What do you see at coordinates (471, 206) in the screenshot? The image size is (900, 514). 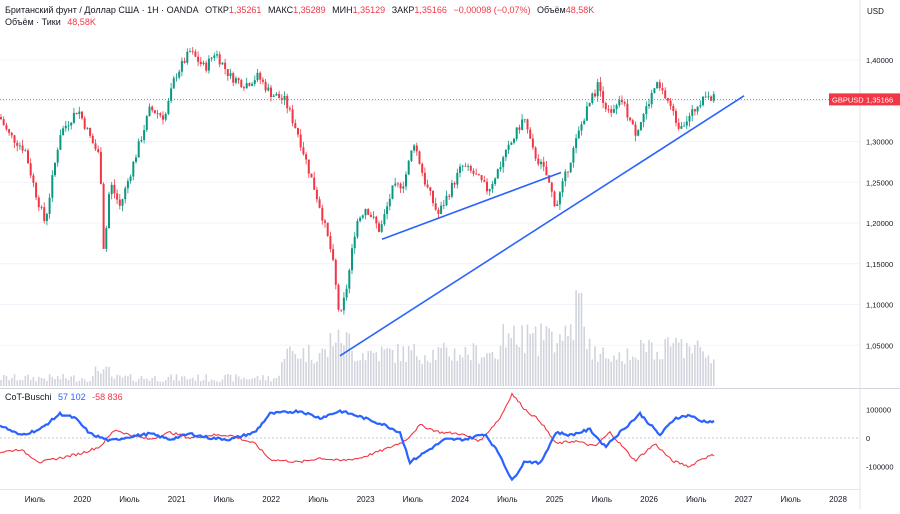 I see `trendline` at bounding box center [471, 206].